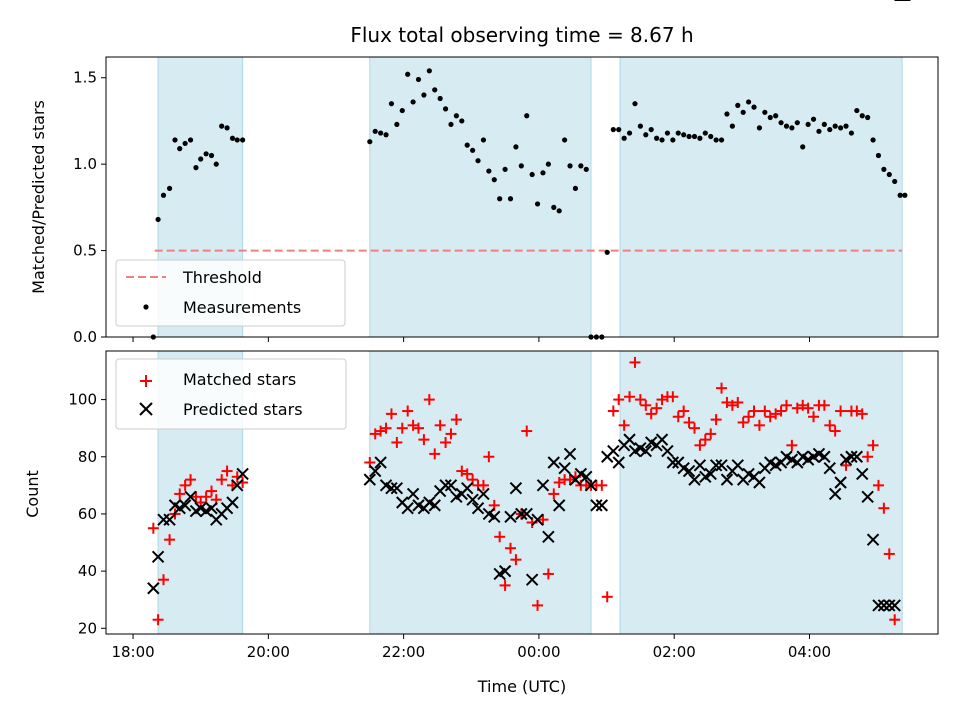 The height and width of the screenshot is (720, 960). Describe the element at coordinates (538, 652) in the screenshot. I see `x-tick-label: 00:00` at that location.